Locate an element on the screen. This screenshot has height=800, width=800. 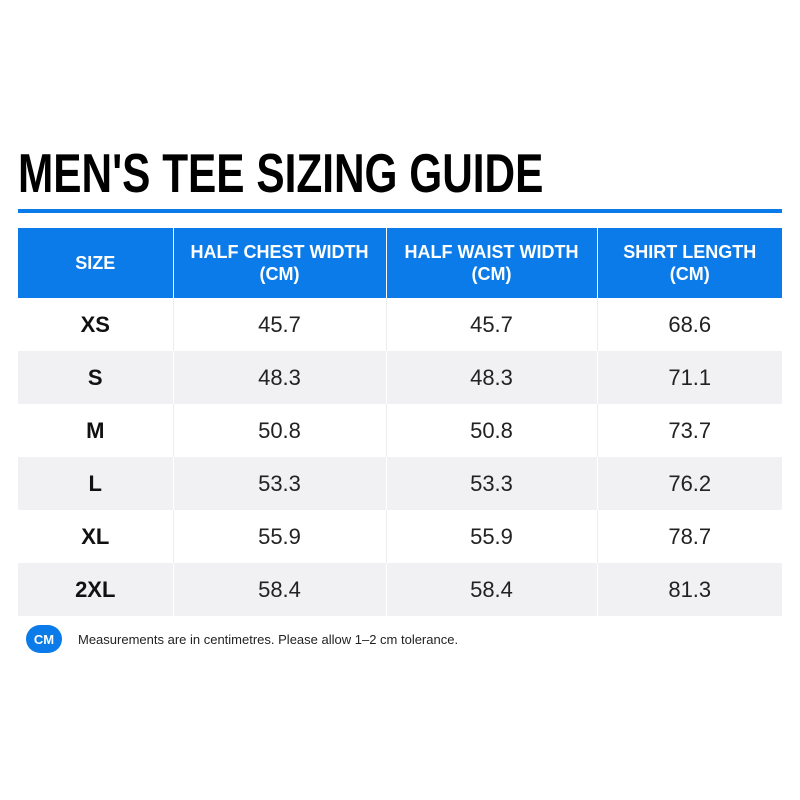
chest-cell: 50.8 is located at coordinates (280, 430).